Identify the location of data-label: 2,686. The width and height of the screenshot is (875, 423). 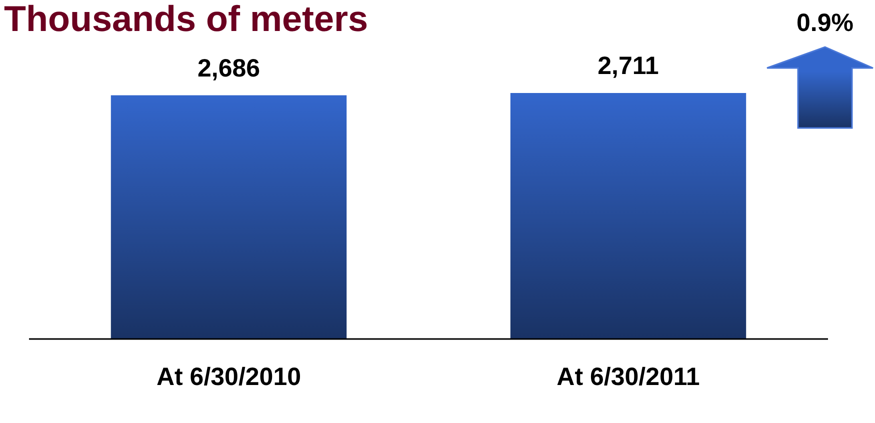
(228, 68).